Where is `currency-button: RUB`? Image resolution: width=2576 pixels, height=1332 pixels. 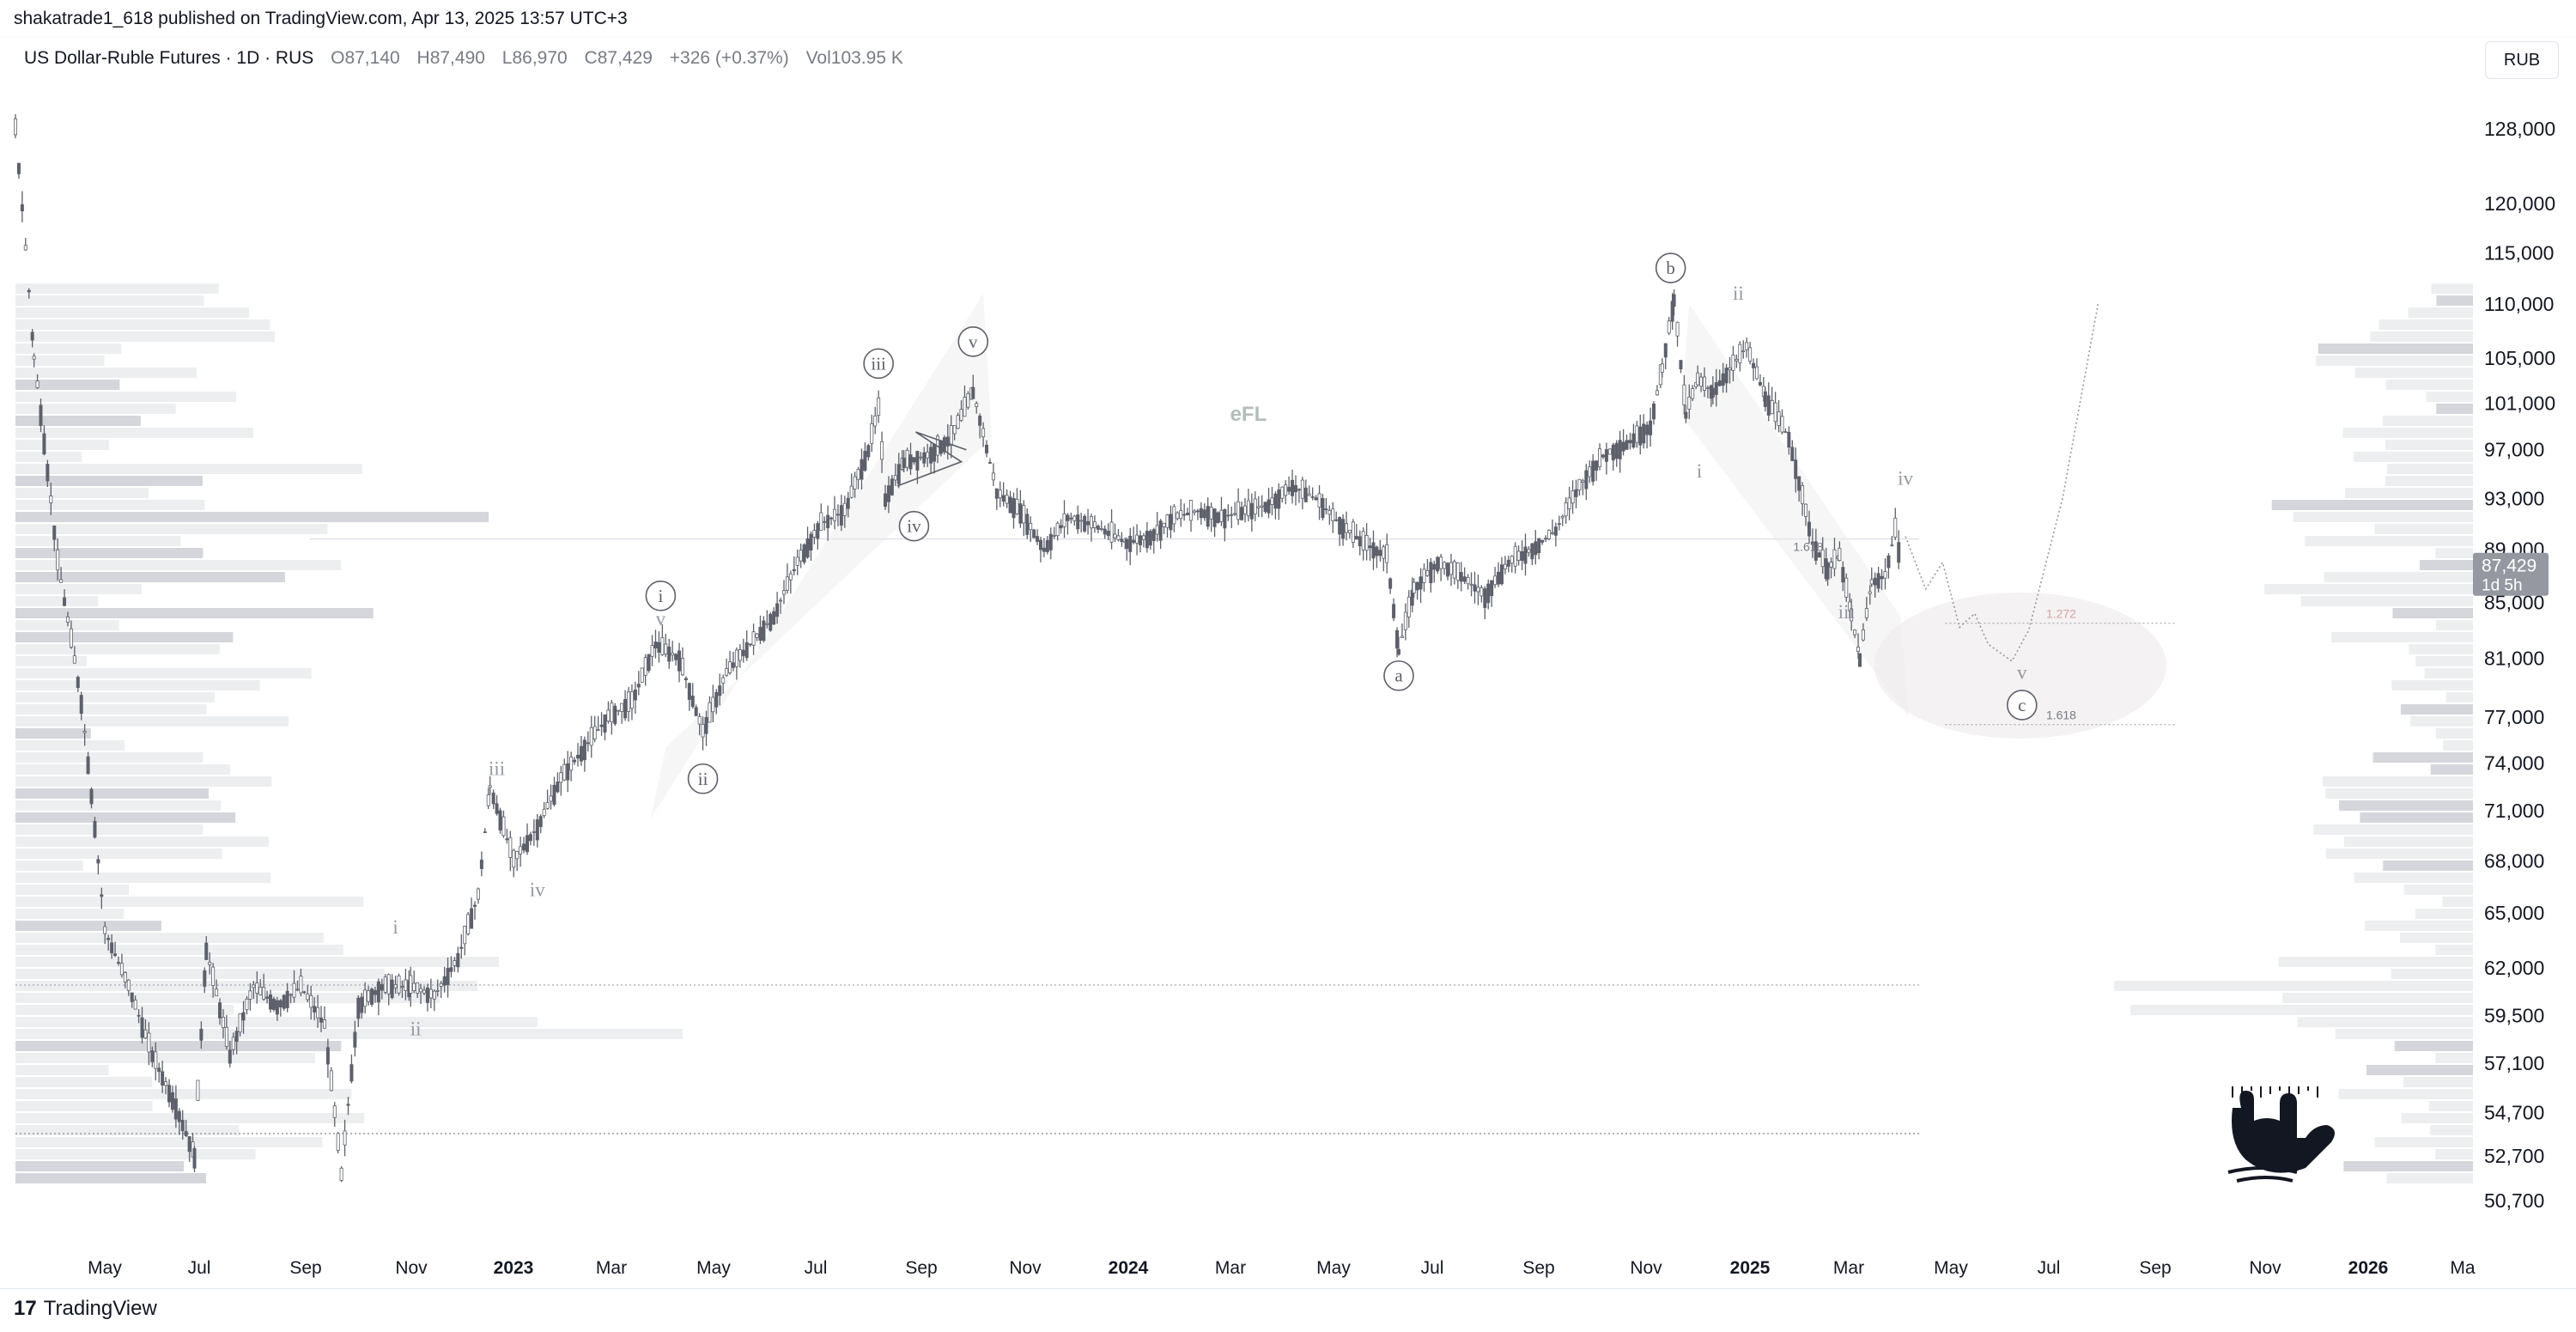 currency-button: RUB is located at coordinates (2522, 60).